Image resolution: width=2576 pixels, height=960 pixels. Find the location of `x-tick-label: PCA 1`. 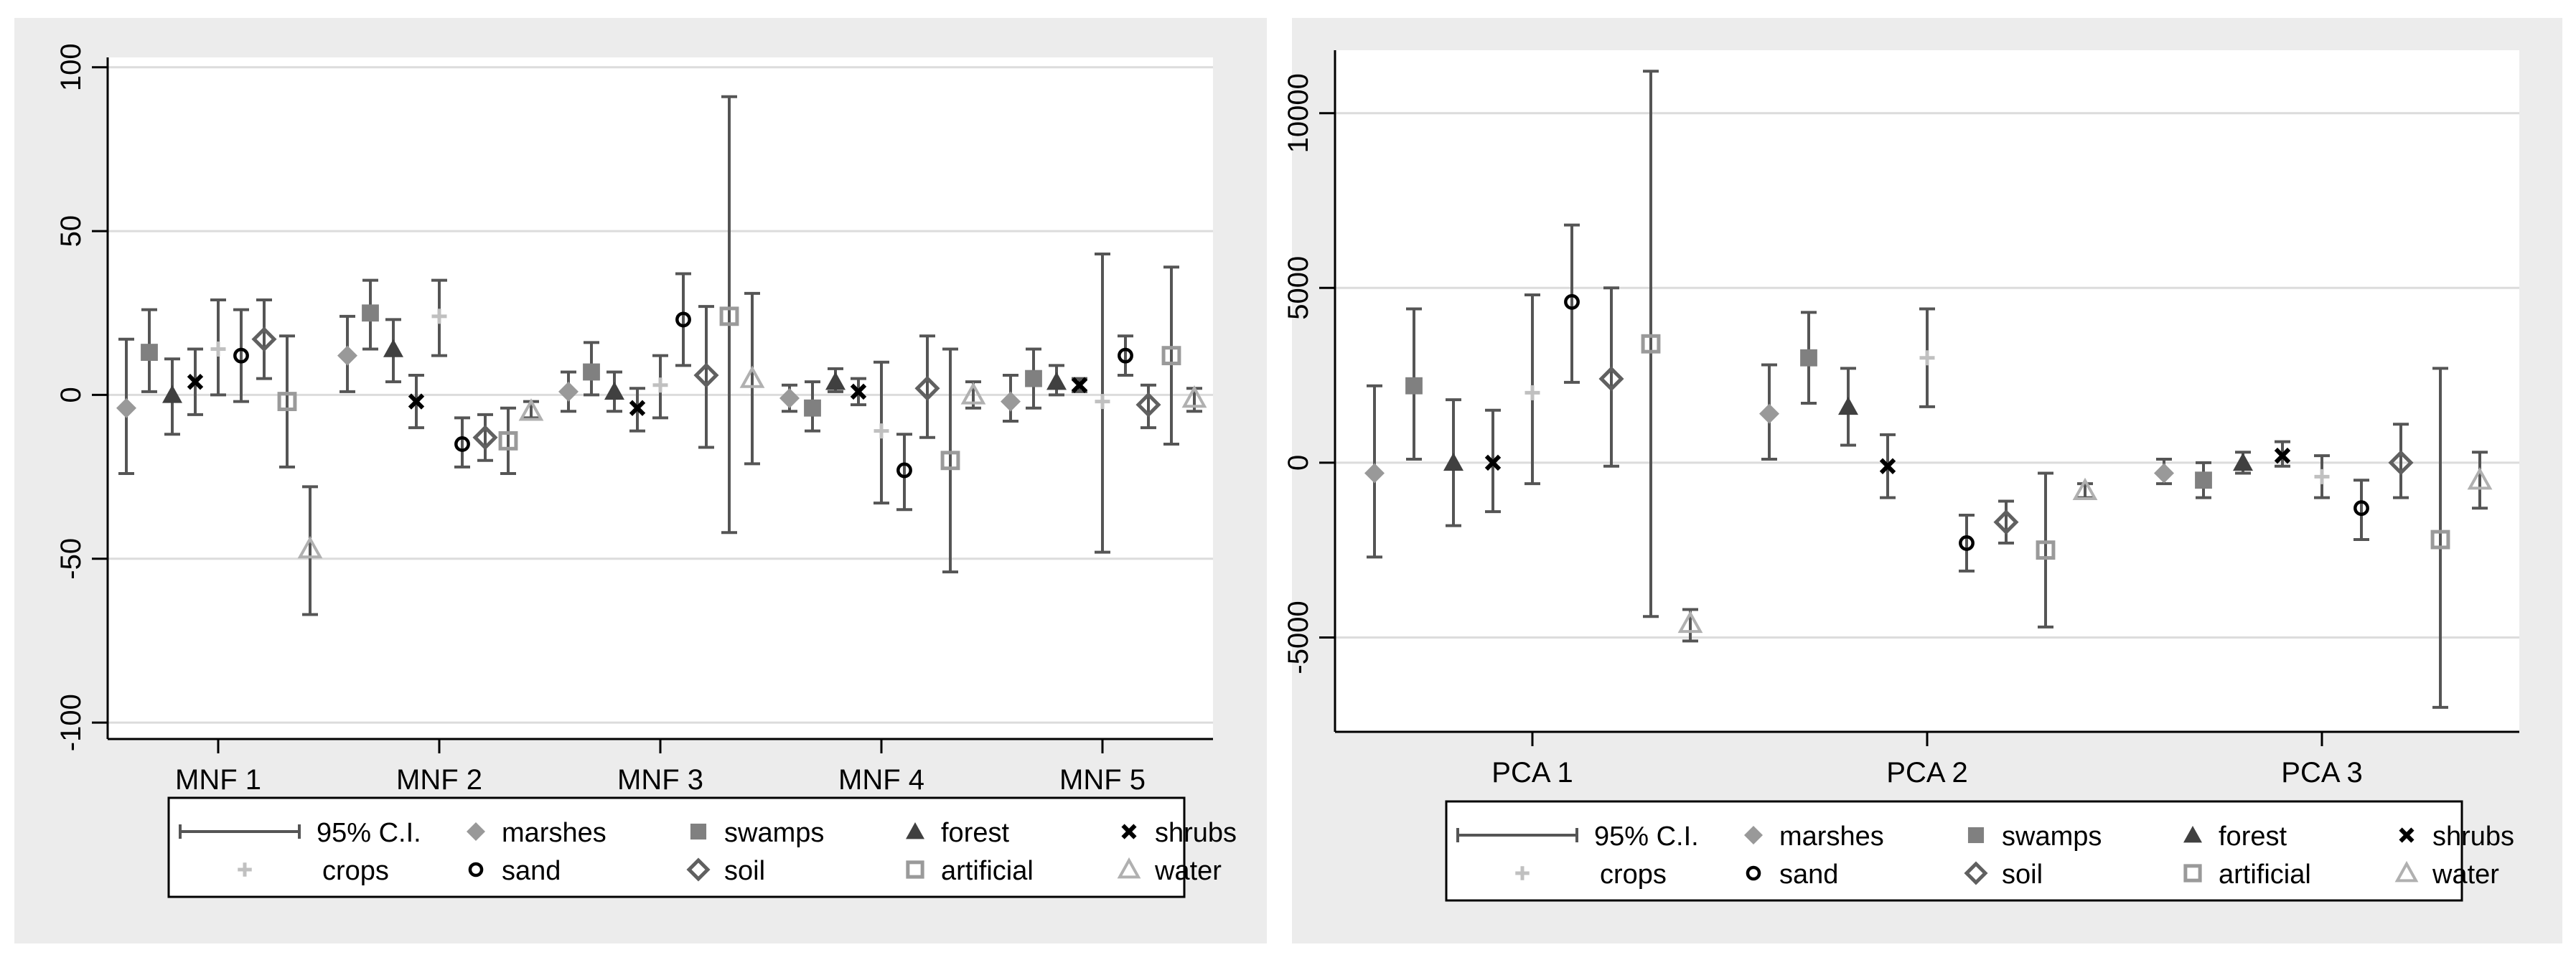

x-tick-label: PCA 1 is located at coordinates (1532, 773).